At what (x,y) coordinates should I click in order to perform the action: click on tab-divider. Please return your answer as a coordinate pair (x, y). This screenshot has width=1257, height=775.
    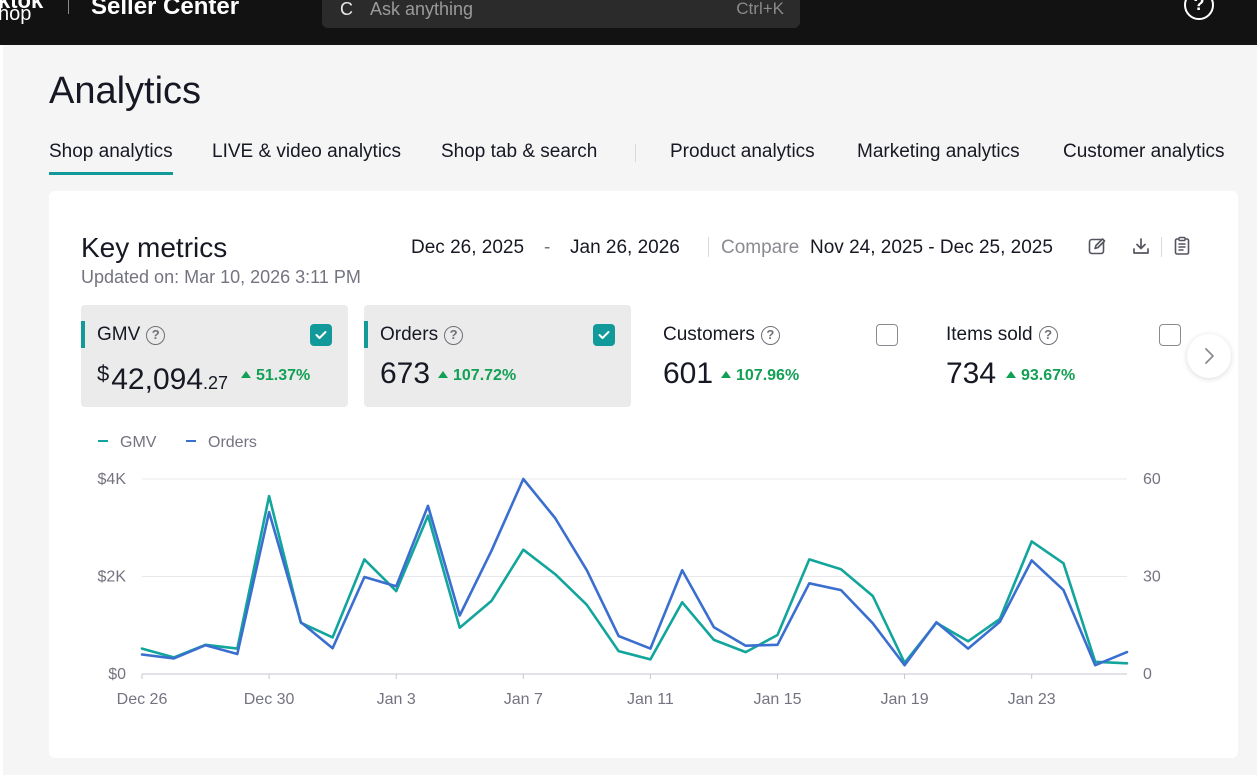
    Looking at the image, I should click on (635, 153).